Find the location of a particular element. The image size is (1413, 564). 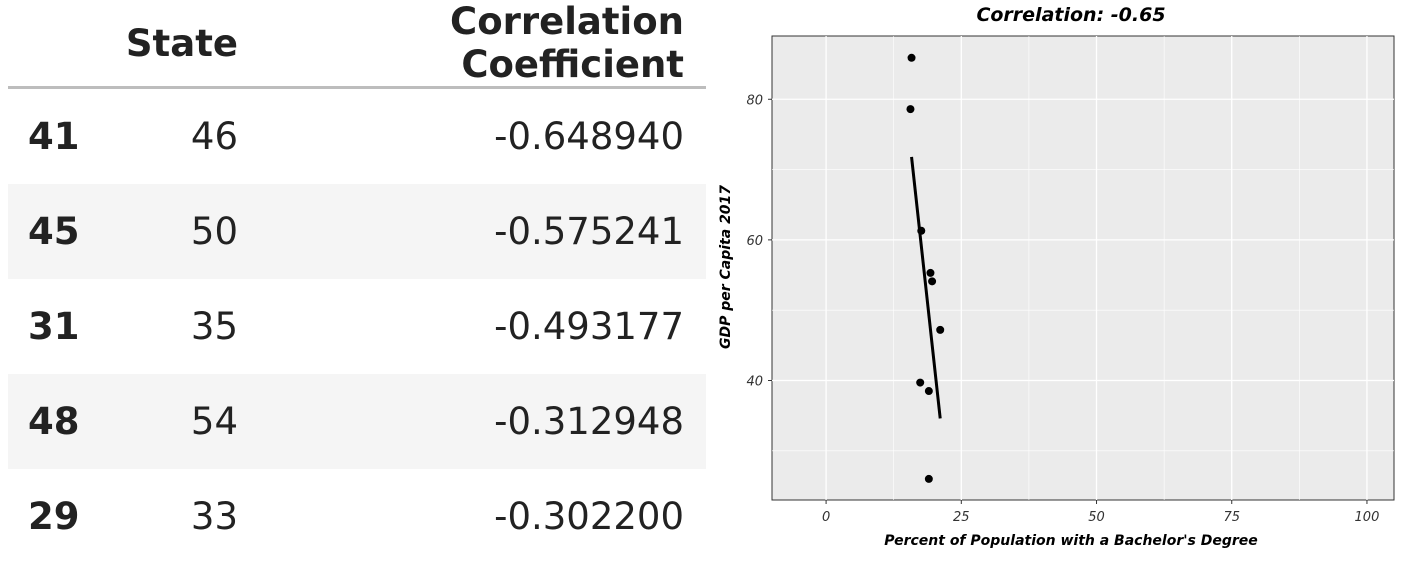

row-index: 31 is located at coordinates (54, 326).